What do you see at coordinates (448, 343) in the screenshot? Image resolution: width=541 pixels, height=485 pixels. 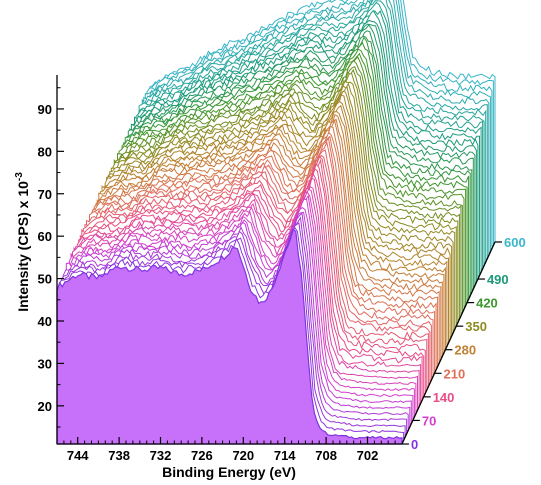 I see `z-axis-line` at bounding box center [448, 343].